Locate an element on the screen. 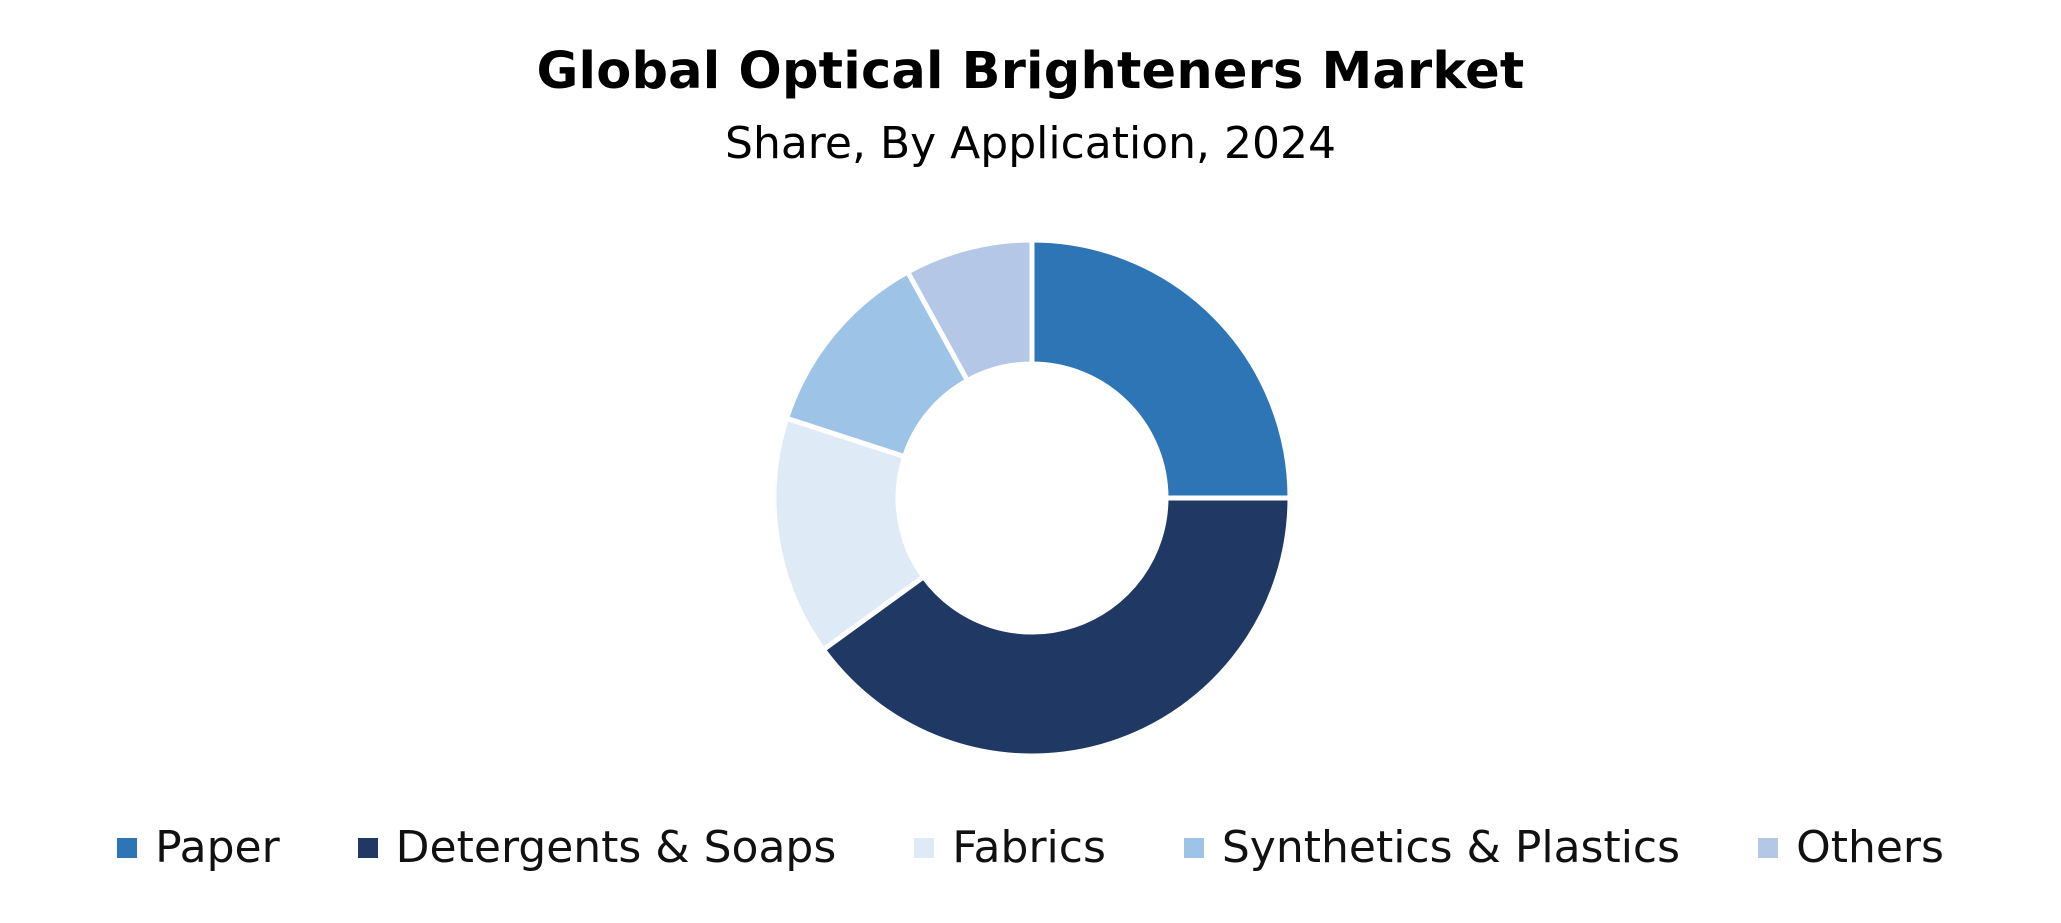 This screenshot has height=923, width=2061. legend-item: Synthetics & Plastics is located at coordinates (1432, 848).